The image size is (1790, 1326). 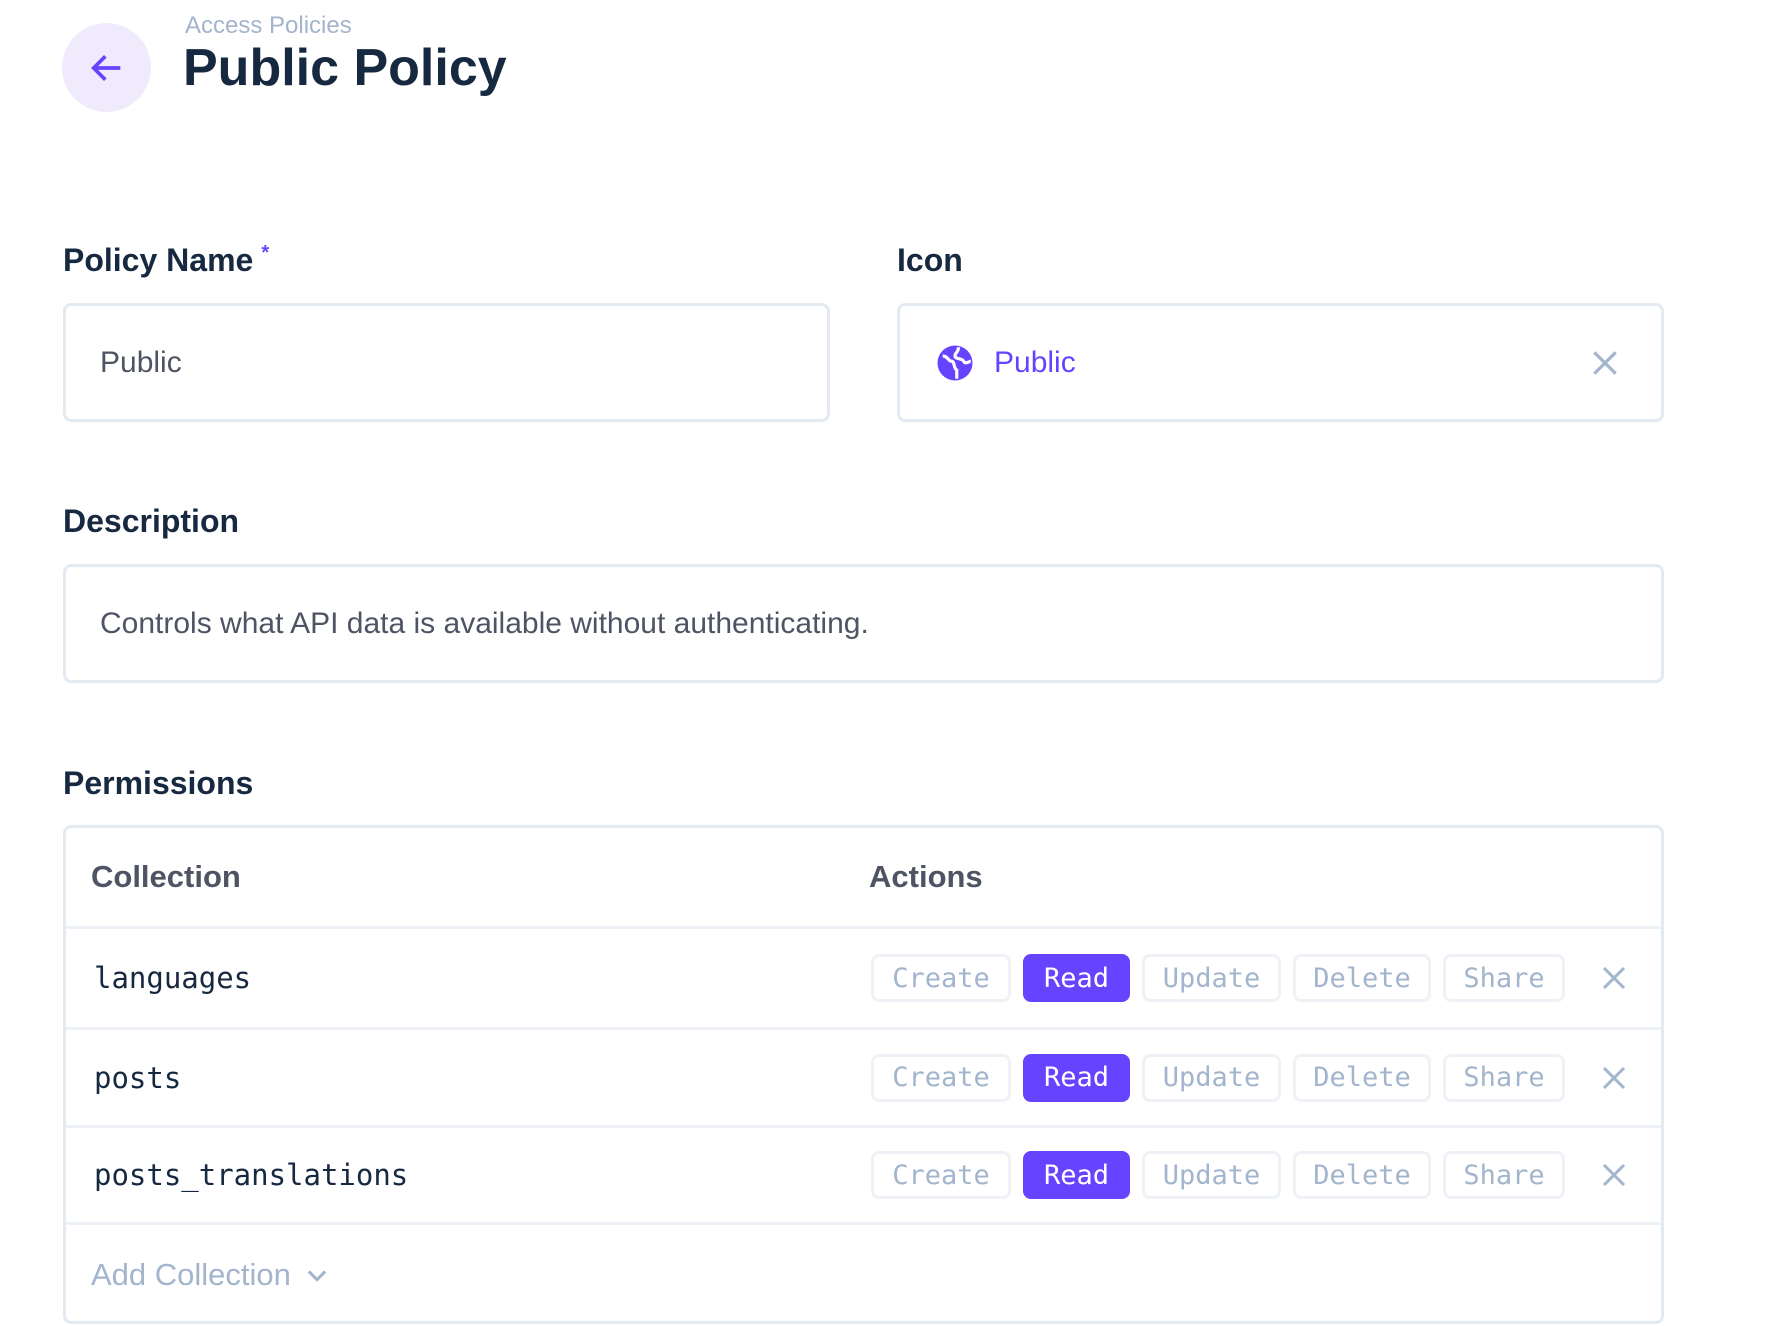 I want to click on description-label: Description, so click(x=151, y=521).